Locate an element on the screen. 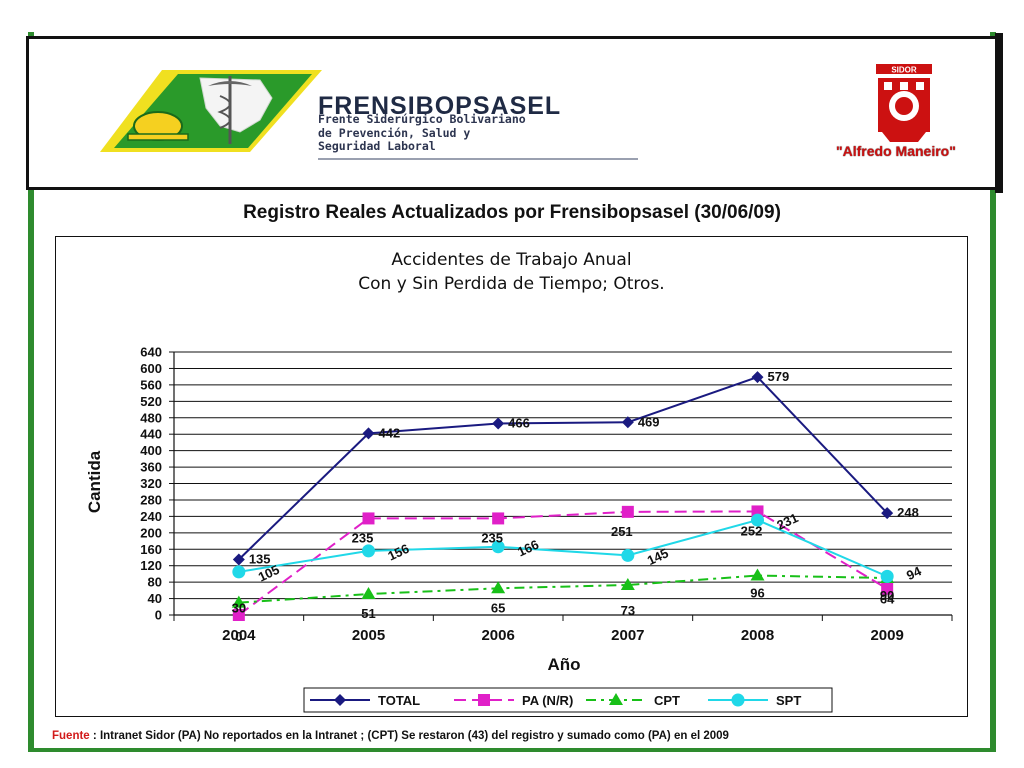  legend-label: TOTAL is located at coordinates (399, 700).